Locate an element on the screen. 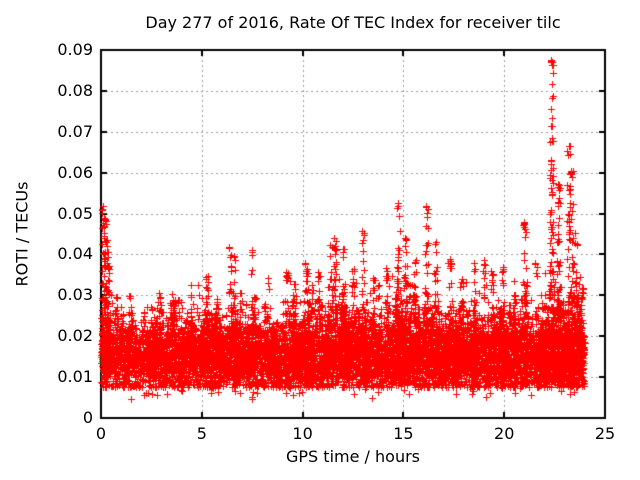 This screenshot has width=640, height=480. y-tick-label: 0.05 is located at coordinates (75, 213).